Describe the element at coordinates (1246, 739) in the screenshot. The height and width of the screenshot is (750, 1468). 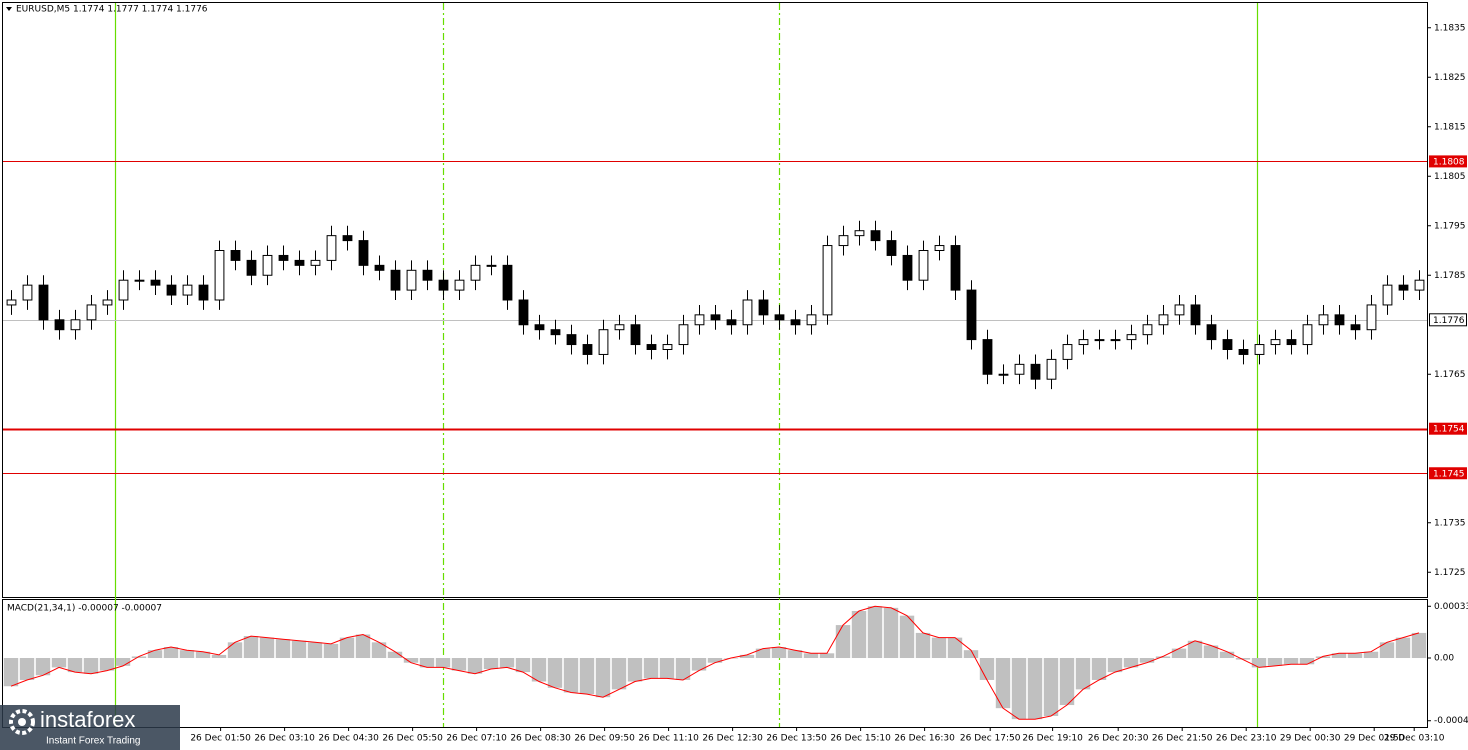
I see `x-tick-label: 26 Dec 23:10` at that location.